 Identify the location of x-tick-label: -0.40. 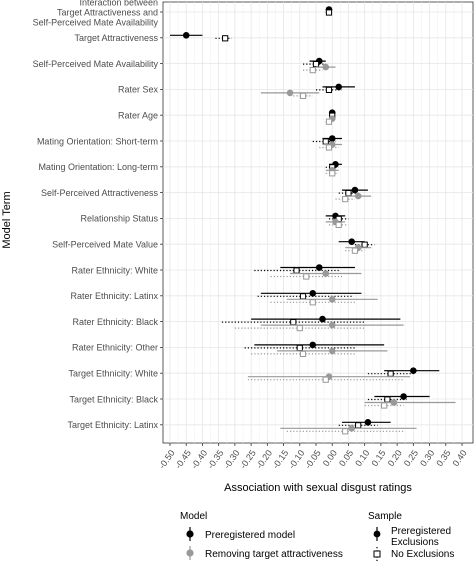
(199, 459).